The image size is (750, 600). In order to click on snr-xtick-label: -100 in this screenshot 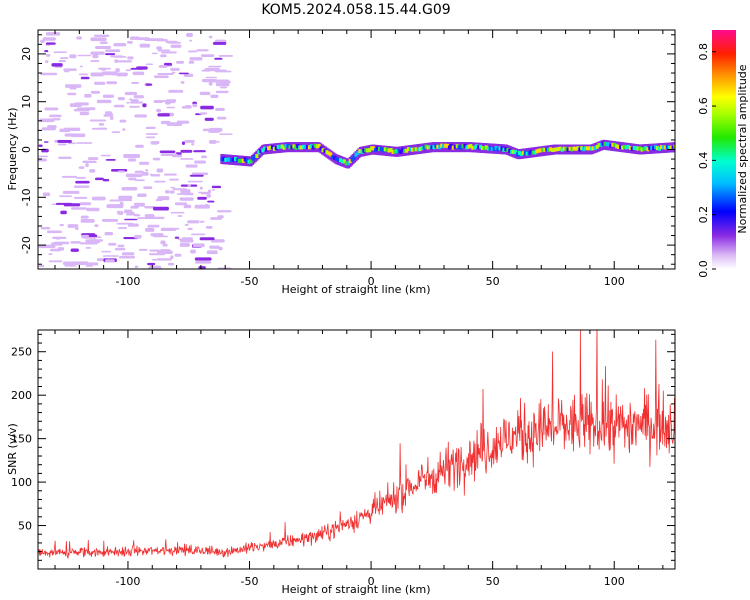, I will do `click(127, 581)`.